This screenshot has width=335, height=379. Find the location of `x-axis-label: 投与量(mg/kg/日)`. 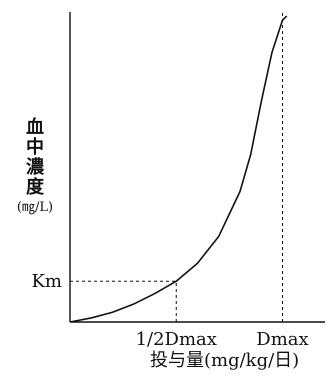

x-axis-label: 投与量(mg/kg/日) is located at coordinates (225, 360).